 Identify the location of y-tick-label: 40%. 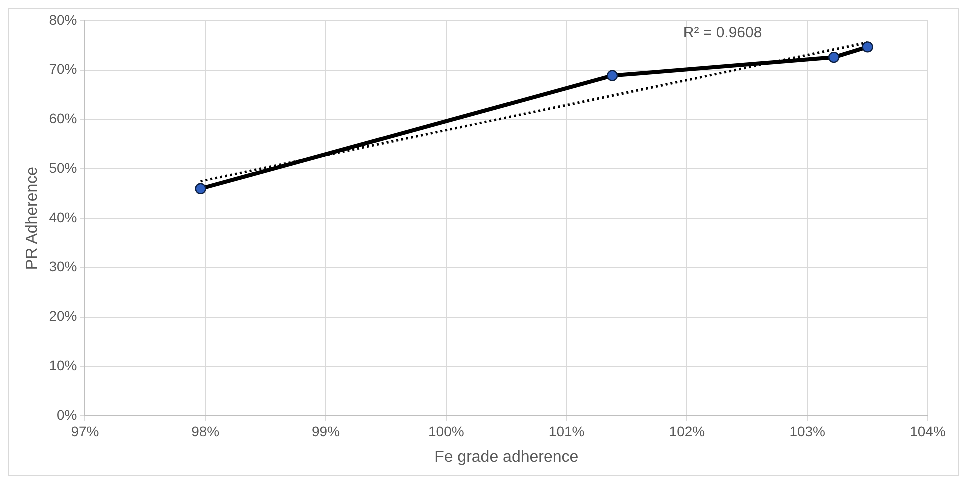
(63, 217).